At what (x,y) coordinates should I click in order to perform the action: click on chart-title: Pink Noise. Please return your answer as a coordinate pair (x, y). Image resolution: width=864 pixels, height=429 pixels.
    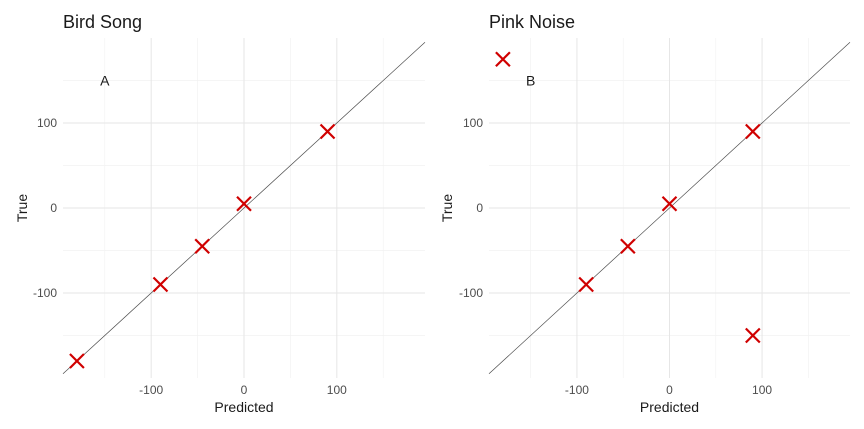
    Looking at the image, I should click on (532, 22).